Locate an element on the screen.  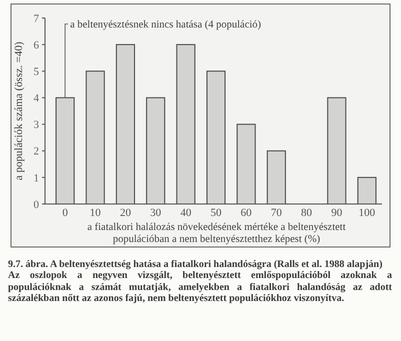
y-tick-label: 4 is located at coordinates (37, 98).